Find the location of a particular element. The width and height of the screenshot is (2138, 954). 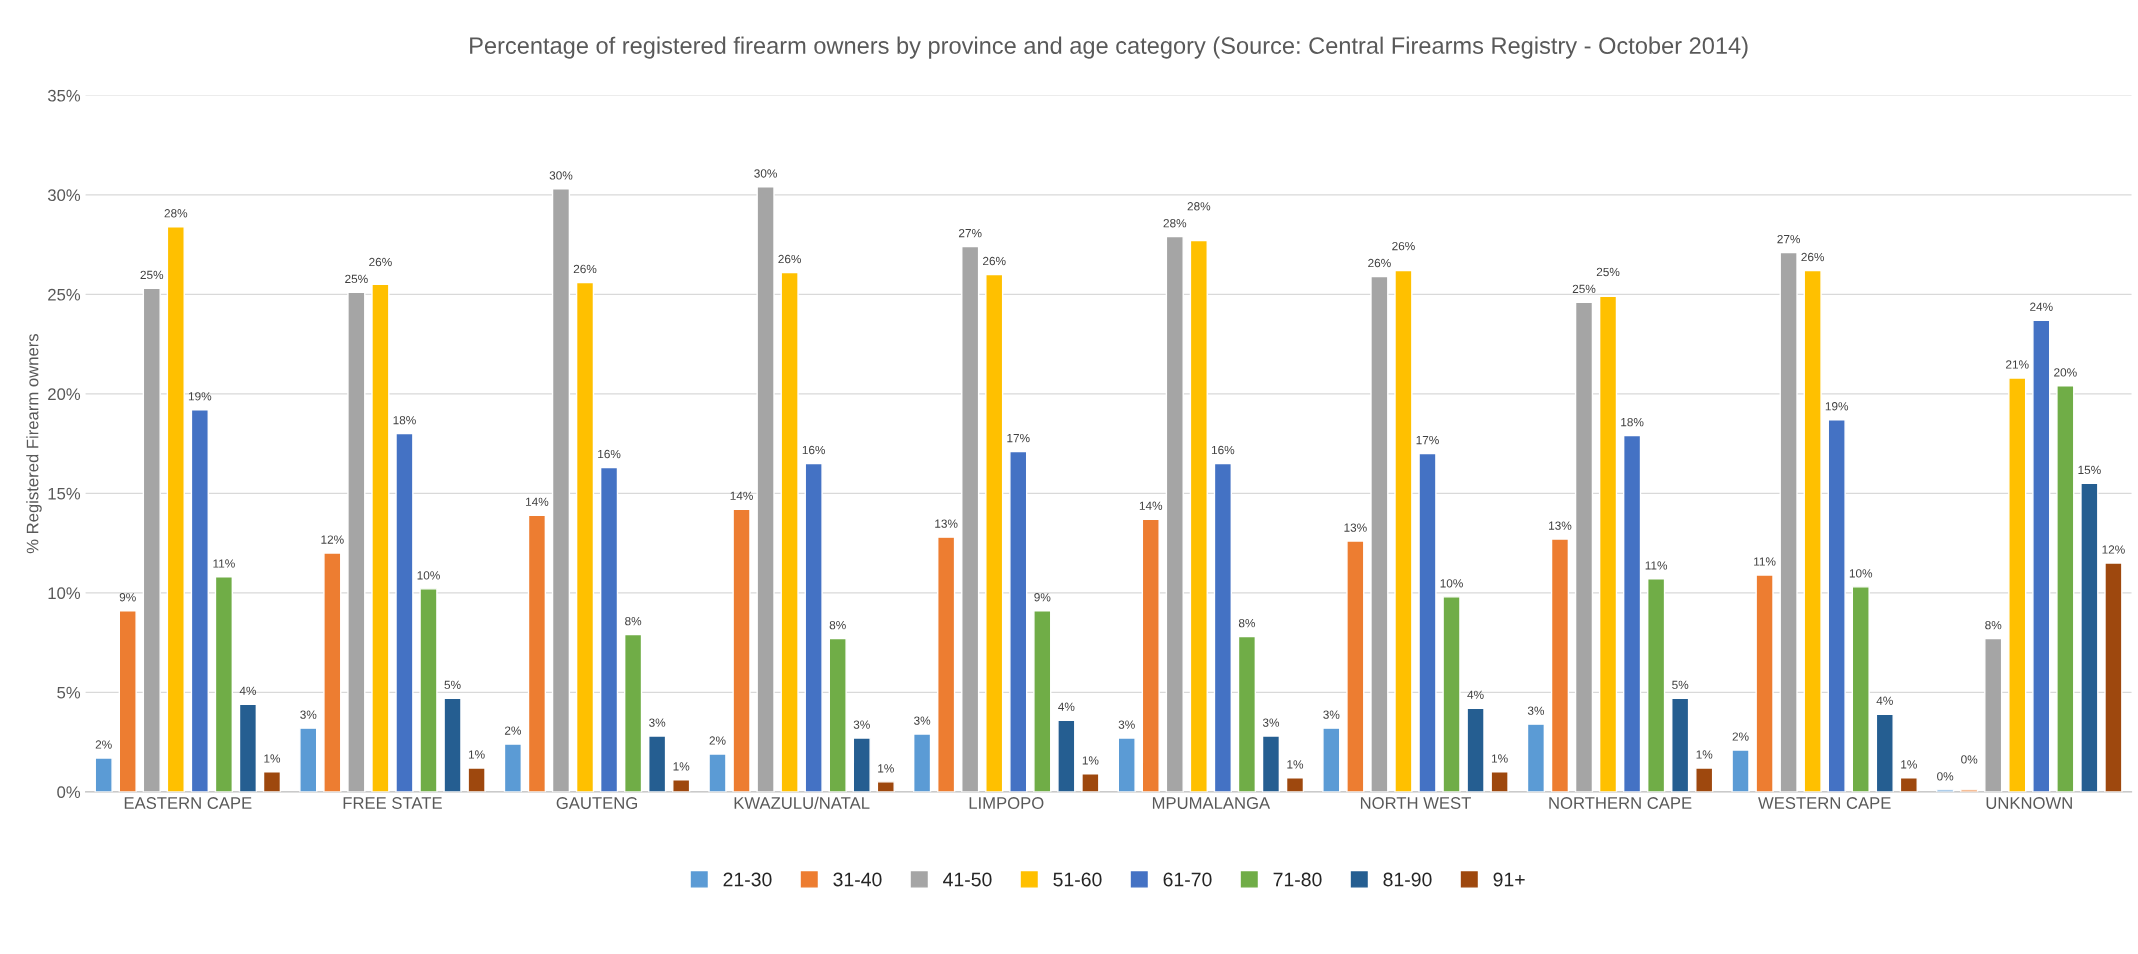

data-label: 12% is located at coordinates (2113, 549).